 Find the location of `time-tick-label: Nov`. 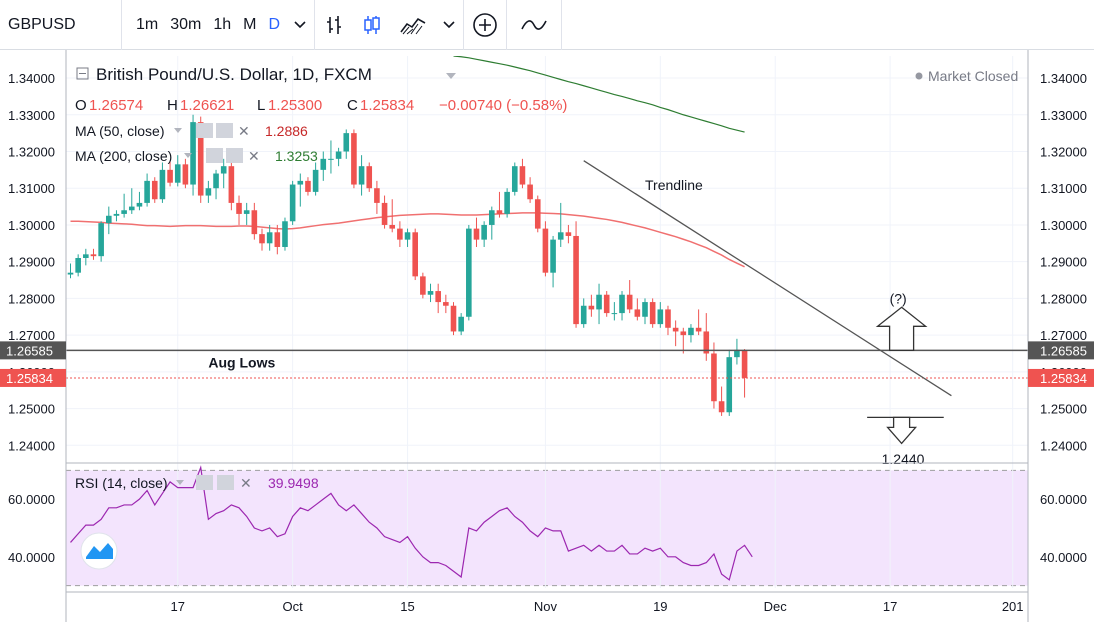

time-tick-label: Nov is located at coordinates (546, 606).